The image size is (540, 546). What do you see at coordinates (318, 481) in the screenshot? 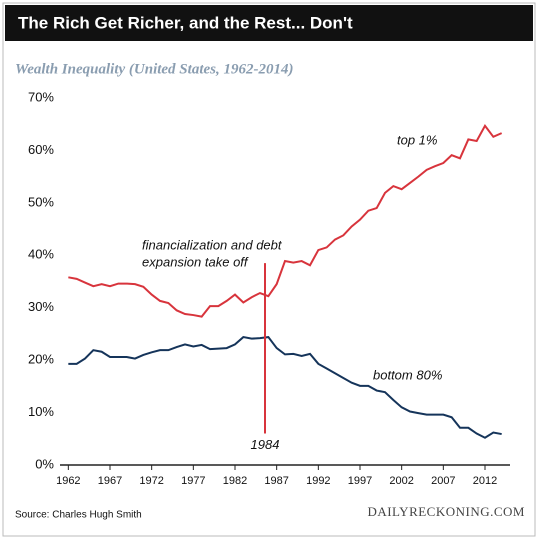
I see `x-tick-label: 1992` at bounding box center [318, 481].